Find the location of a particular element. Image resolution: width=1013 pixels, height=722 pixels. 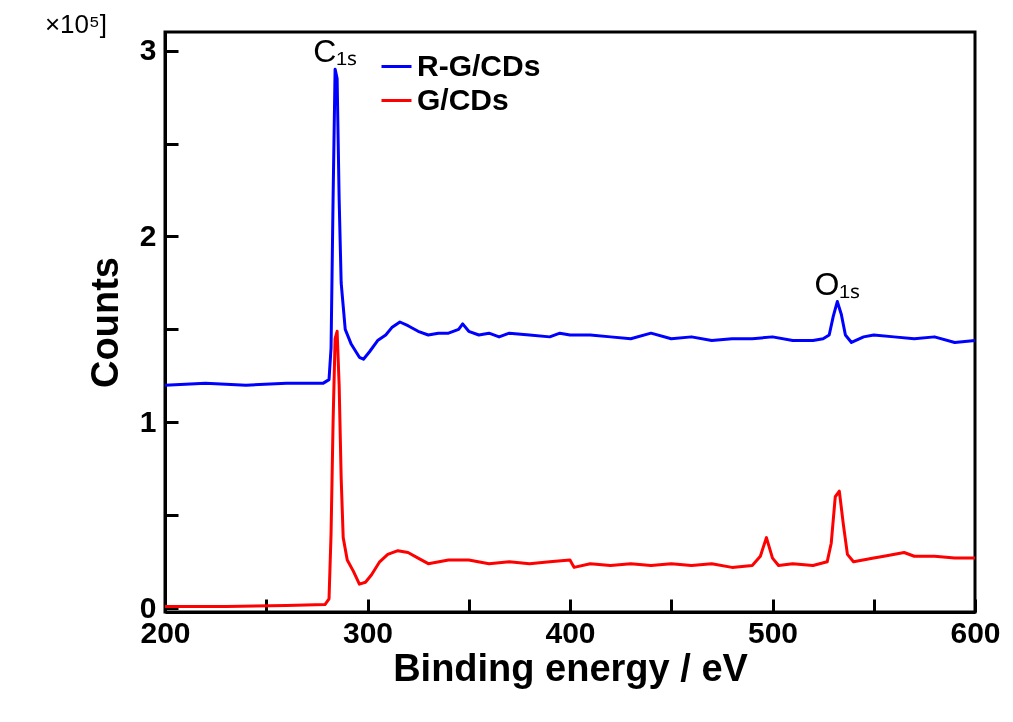

legend-label: G/CDs is located at coordinates (463, 99).